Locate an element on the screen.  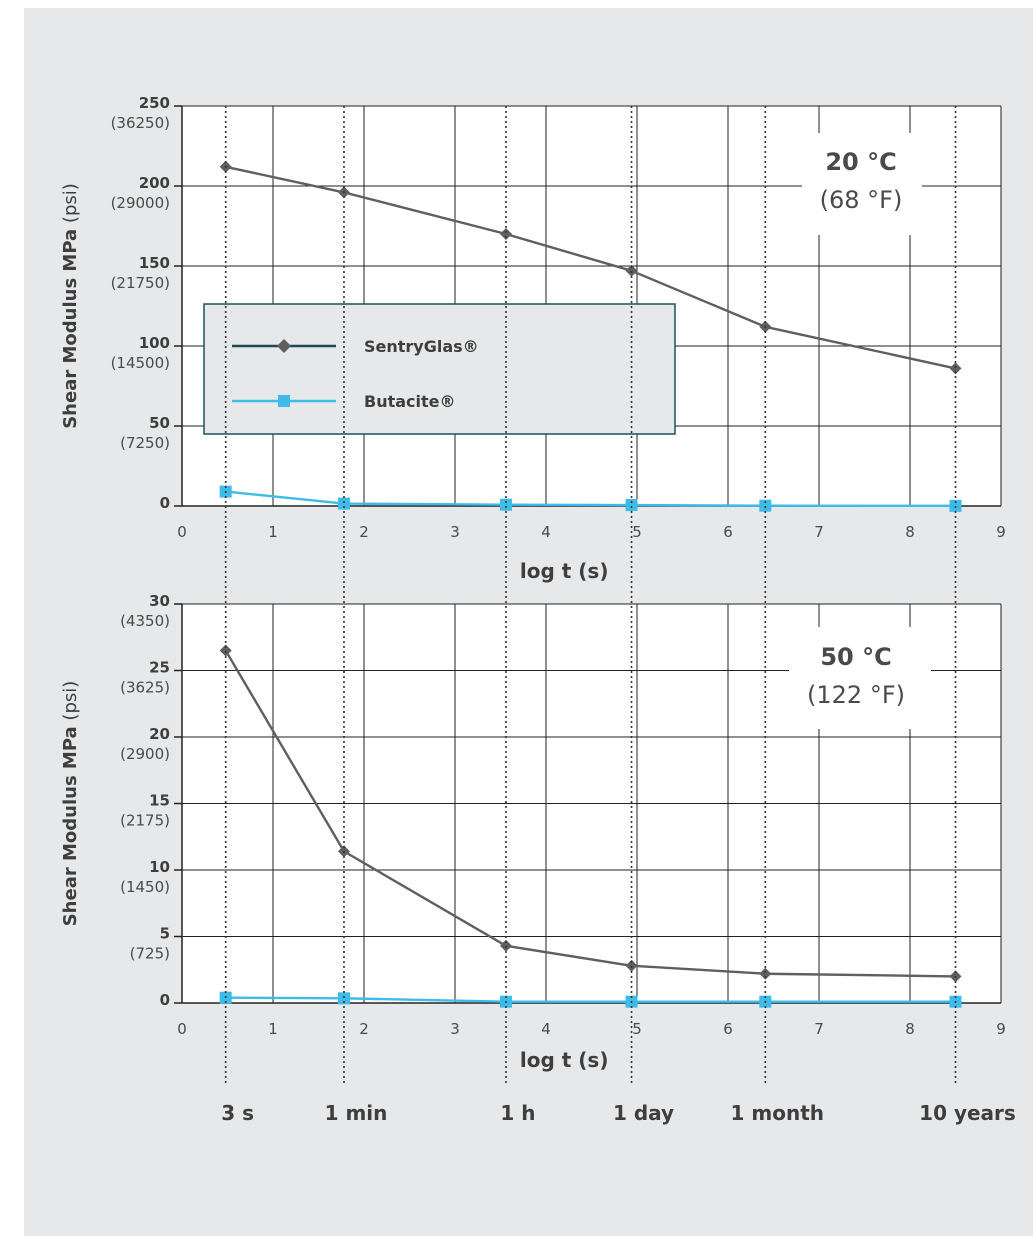
temperature-label: 50 °C is located at coordinates (855, 657).